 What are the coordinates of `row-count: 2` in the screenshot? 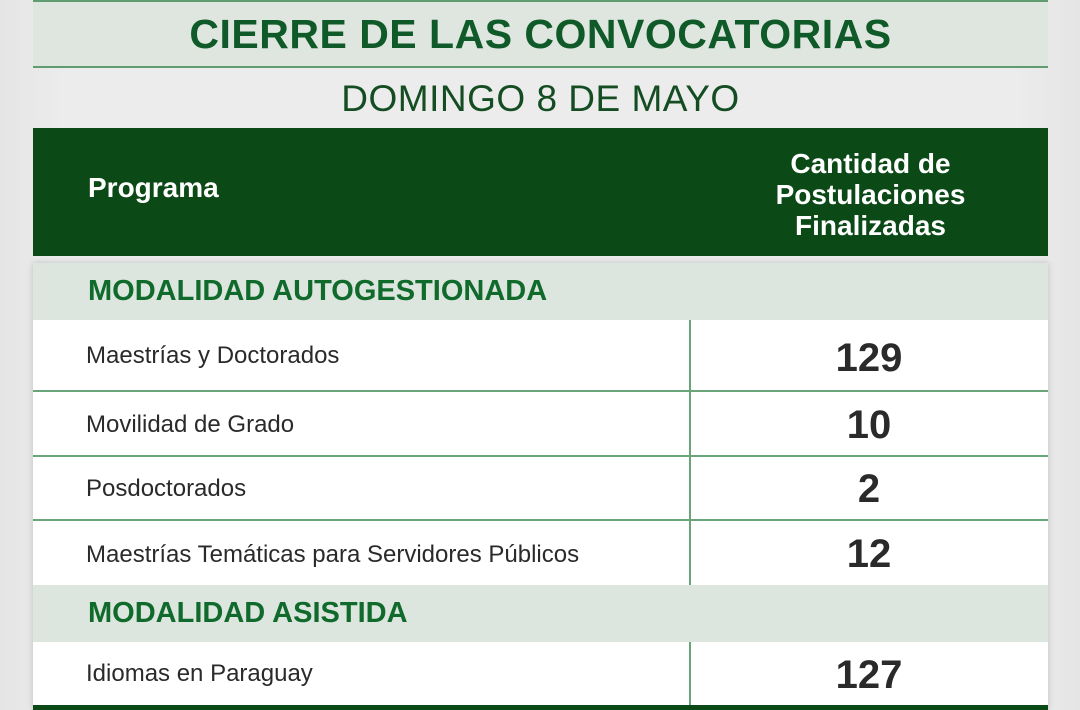 It's located at (869, 489).